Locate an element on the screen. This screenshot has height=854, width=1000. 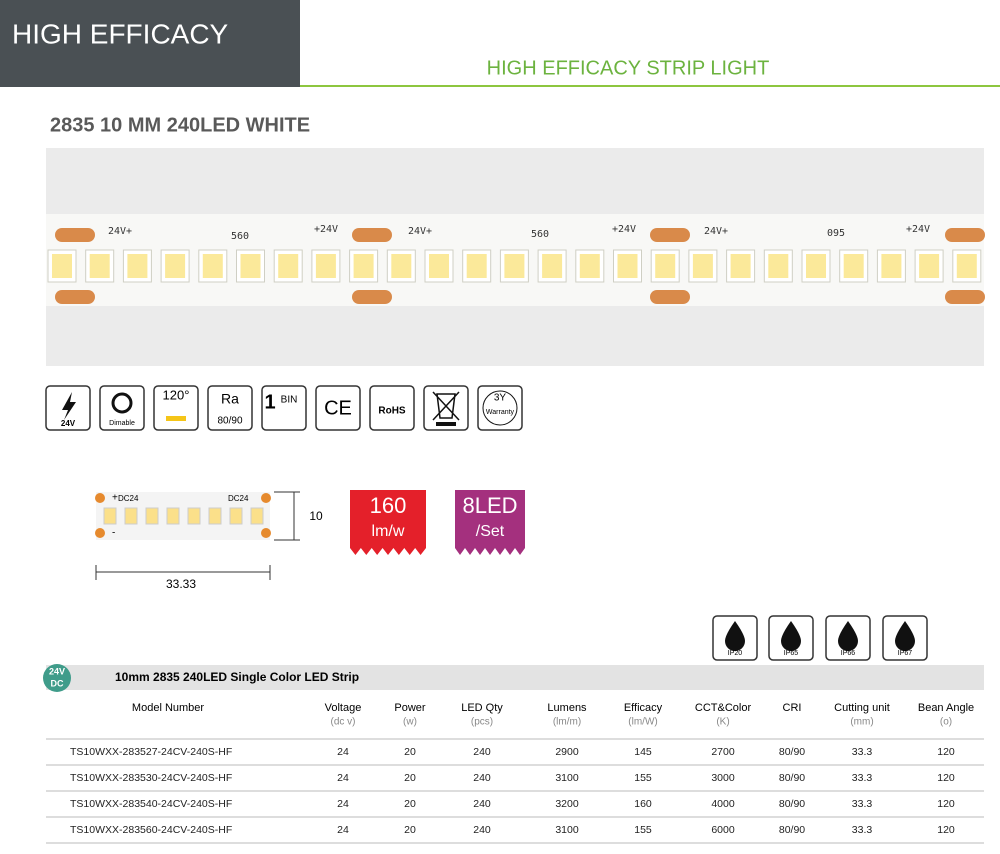
table-cell: 160 is located at coordinates (643, 804).